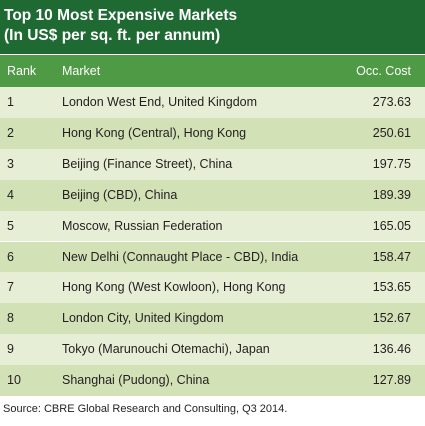  I want to click on table-row: 2 Hong Kong (Central), Hong Kong 250.61, so click(212, 133).